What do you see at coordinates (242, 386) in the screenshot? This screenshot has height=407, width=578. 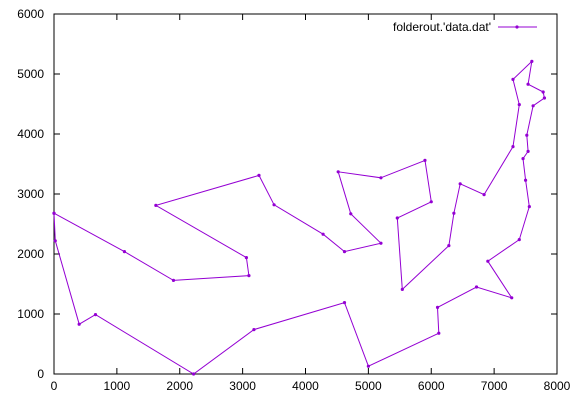 I see `x-tick-label: 3000` at bounding box center [242, 386].